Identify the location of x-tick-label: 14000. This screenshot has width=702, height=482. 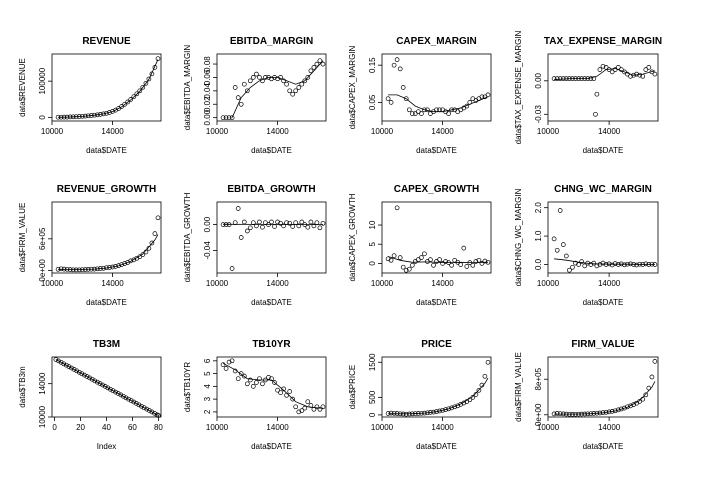
(442, 427).